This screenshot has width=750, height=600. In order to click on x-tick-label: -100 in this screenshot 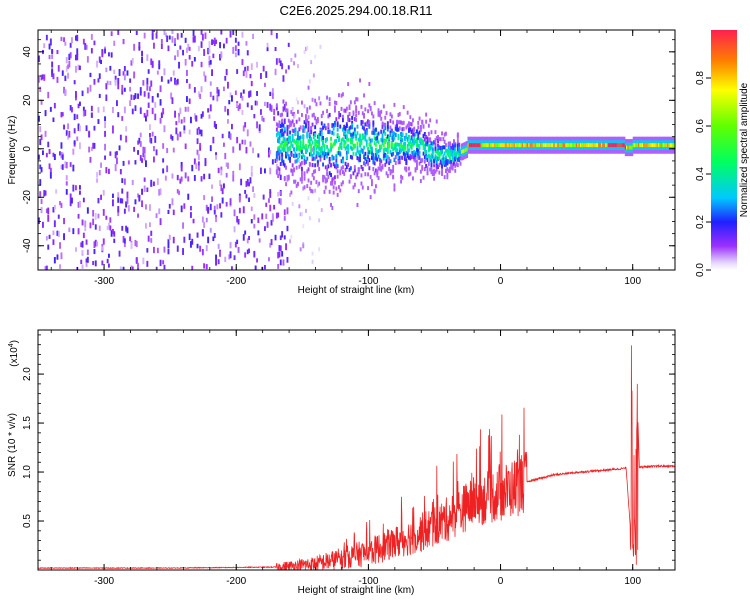, I will do `click(368, 581)`.